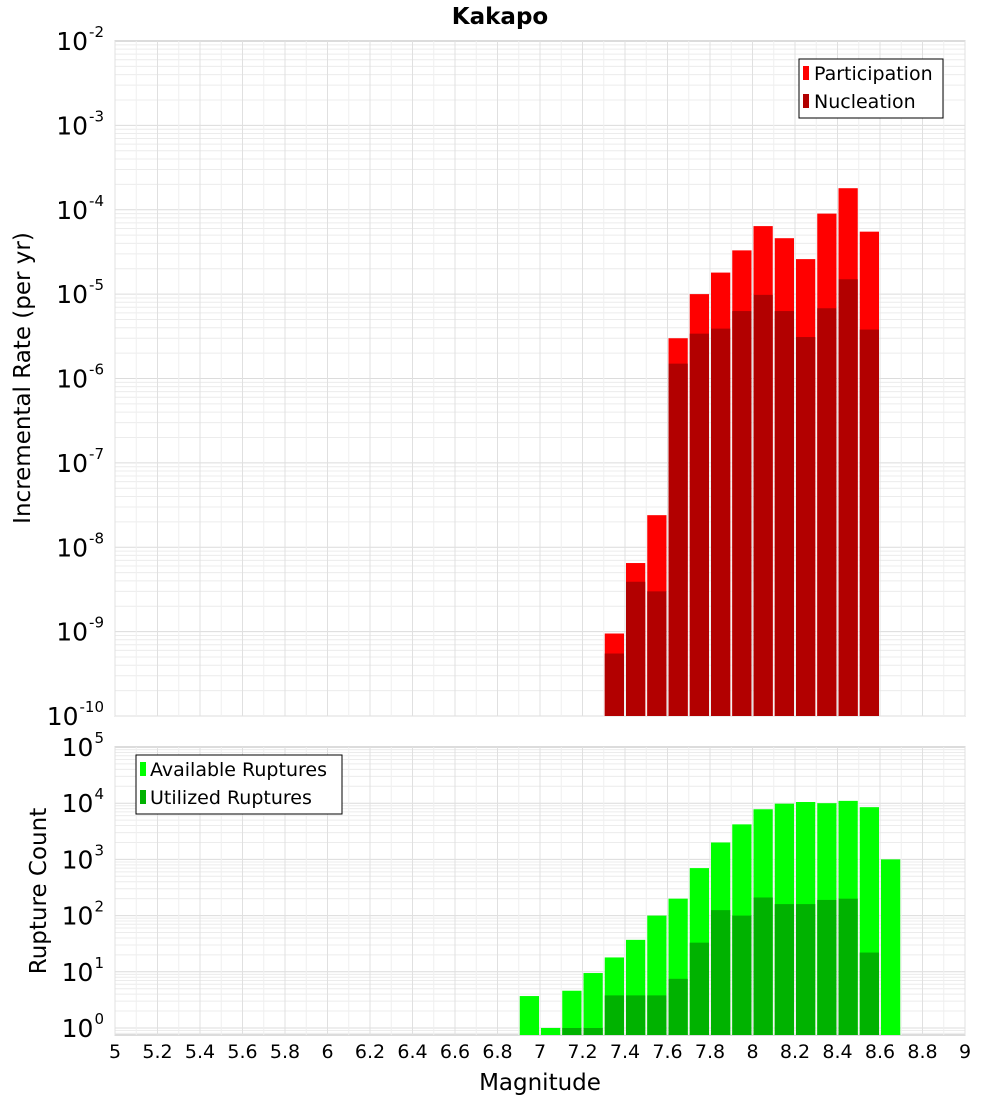 The image size is (1000, 1100). I want to click on chart-title: Kakapo, so click(500, 17).